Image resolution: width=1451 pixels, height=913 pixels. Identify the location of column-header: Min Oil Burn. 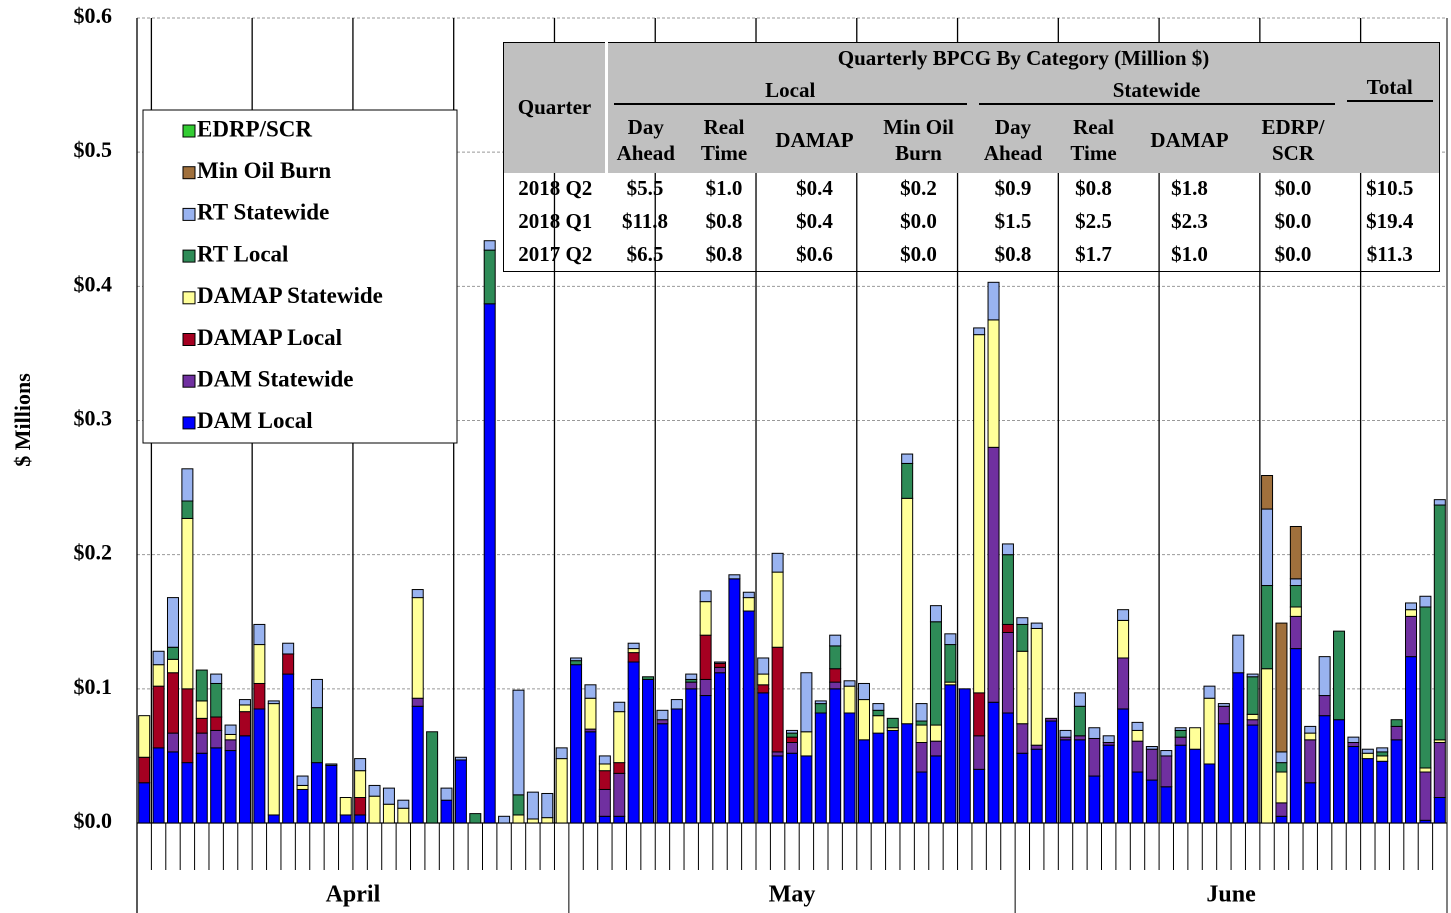
(918, 140).